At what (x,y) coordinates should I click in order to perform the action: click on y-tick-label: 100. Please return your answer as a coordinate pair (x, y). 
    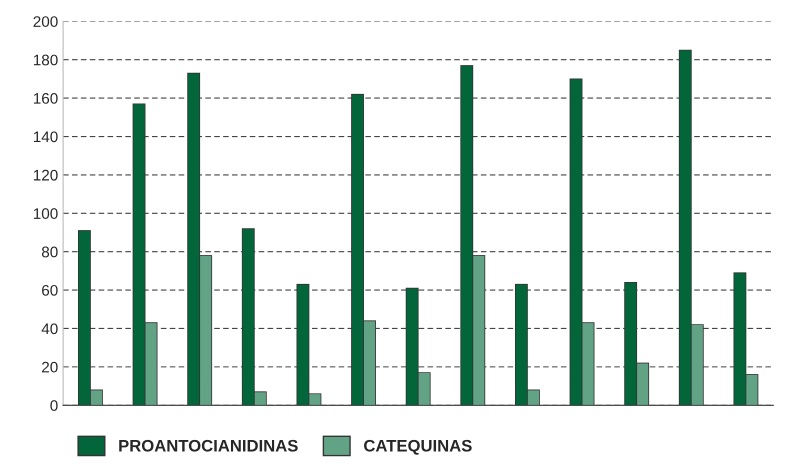
    Looking at the image, I should click on (46, 213).